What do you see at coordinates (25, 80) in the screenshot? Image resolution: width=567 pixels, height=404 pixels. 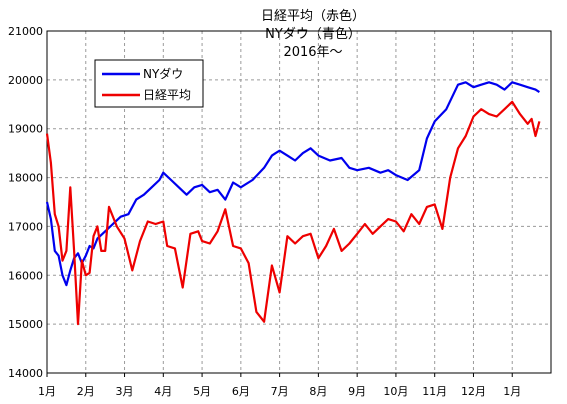 I see `y-tick-label: 20000` at bounding box center [25, 80].